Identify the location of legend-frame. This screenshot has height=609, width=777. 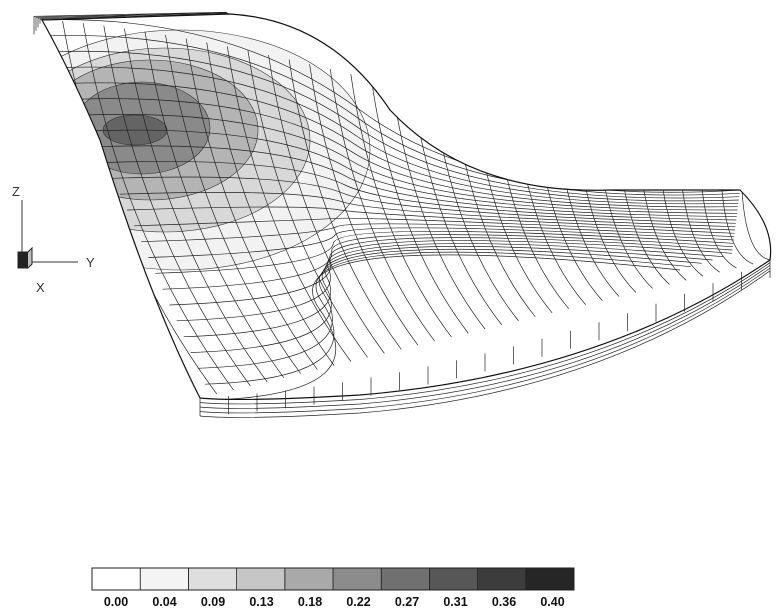
(333, 579).